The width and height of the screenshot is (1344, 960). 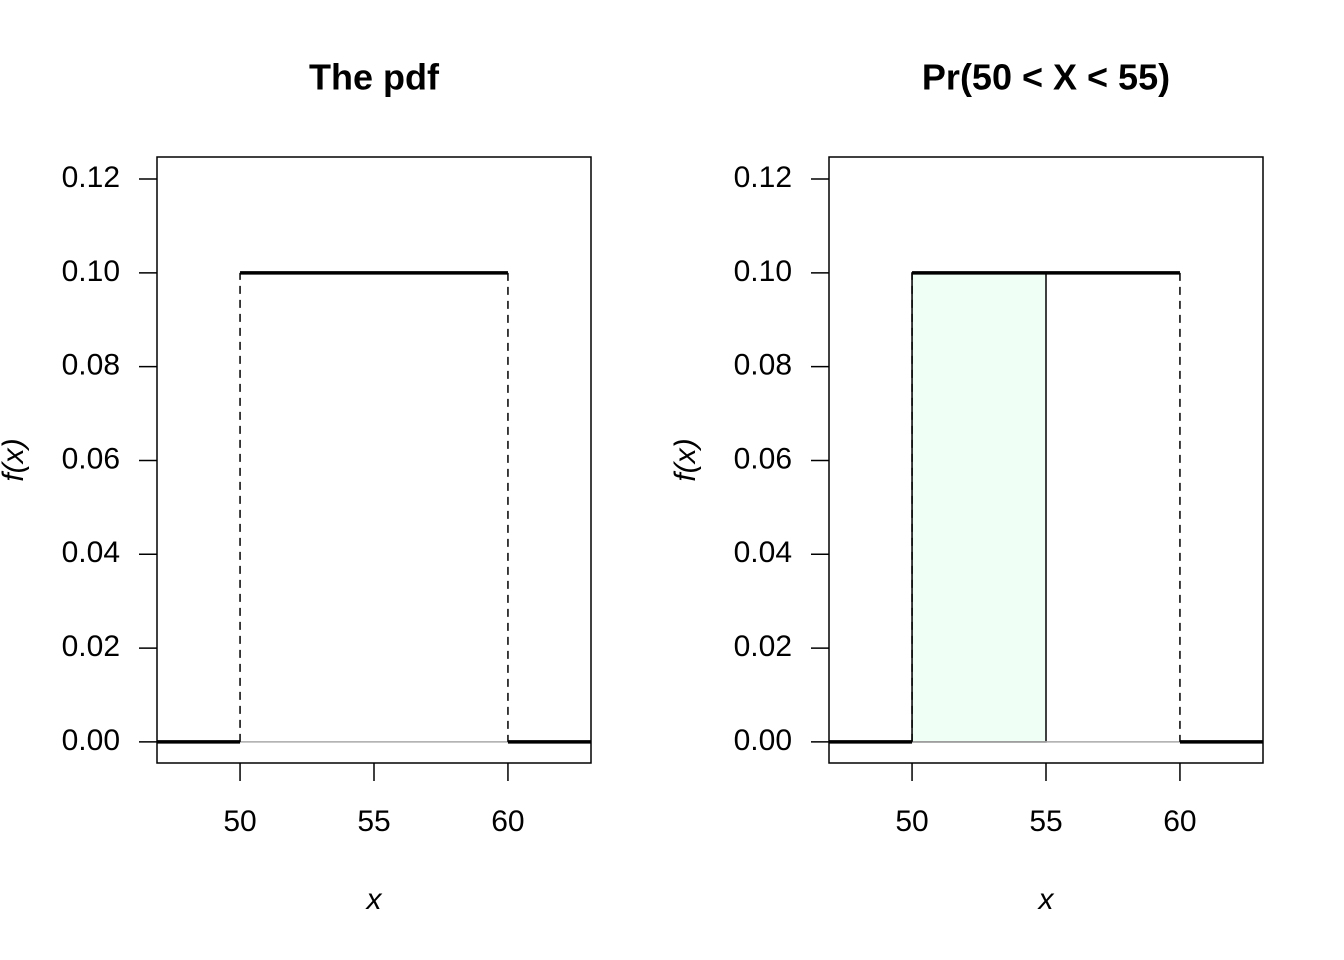 I want to click on chart-title: The pdf, so click(x=374, y=77).